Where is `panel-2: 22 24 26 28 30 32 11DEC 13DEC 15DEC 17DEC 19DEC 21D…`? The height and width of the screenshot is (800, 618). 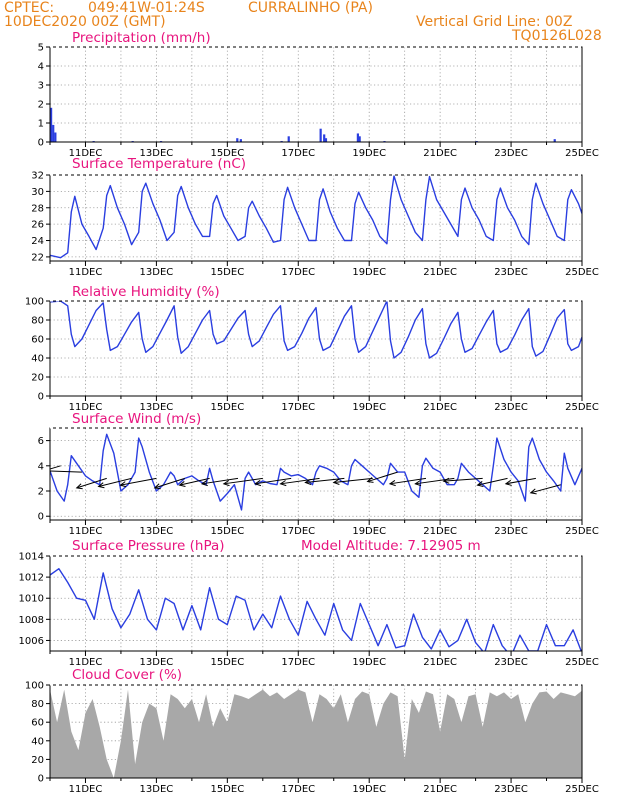
panel-2: 22 24 26 28 30 32 11DEC 13DEC 15DEC 17DEC 19DEC 21D… is located at coordinates (315, 217).